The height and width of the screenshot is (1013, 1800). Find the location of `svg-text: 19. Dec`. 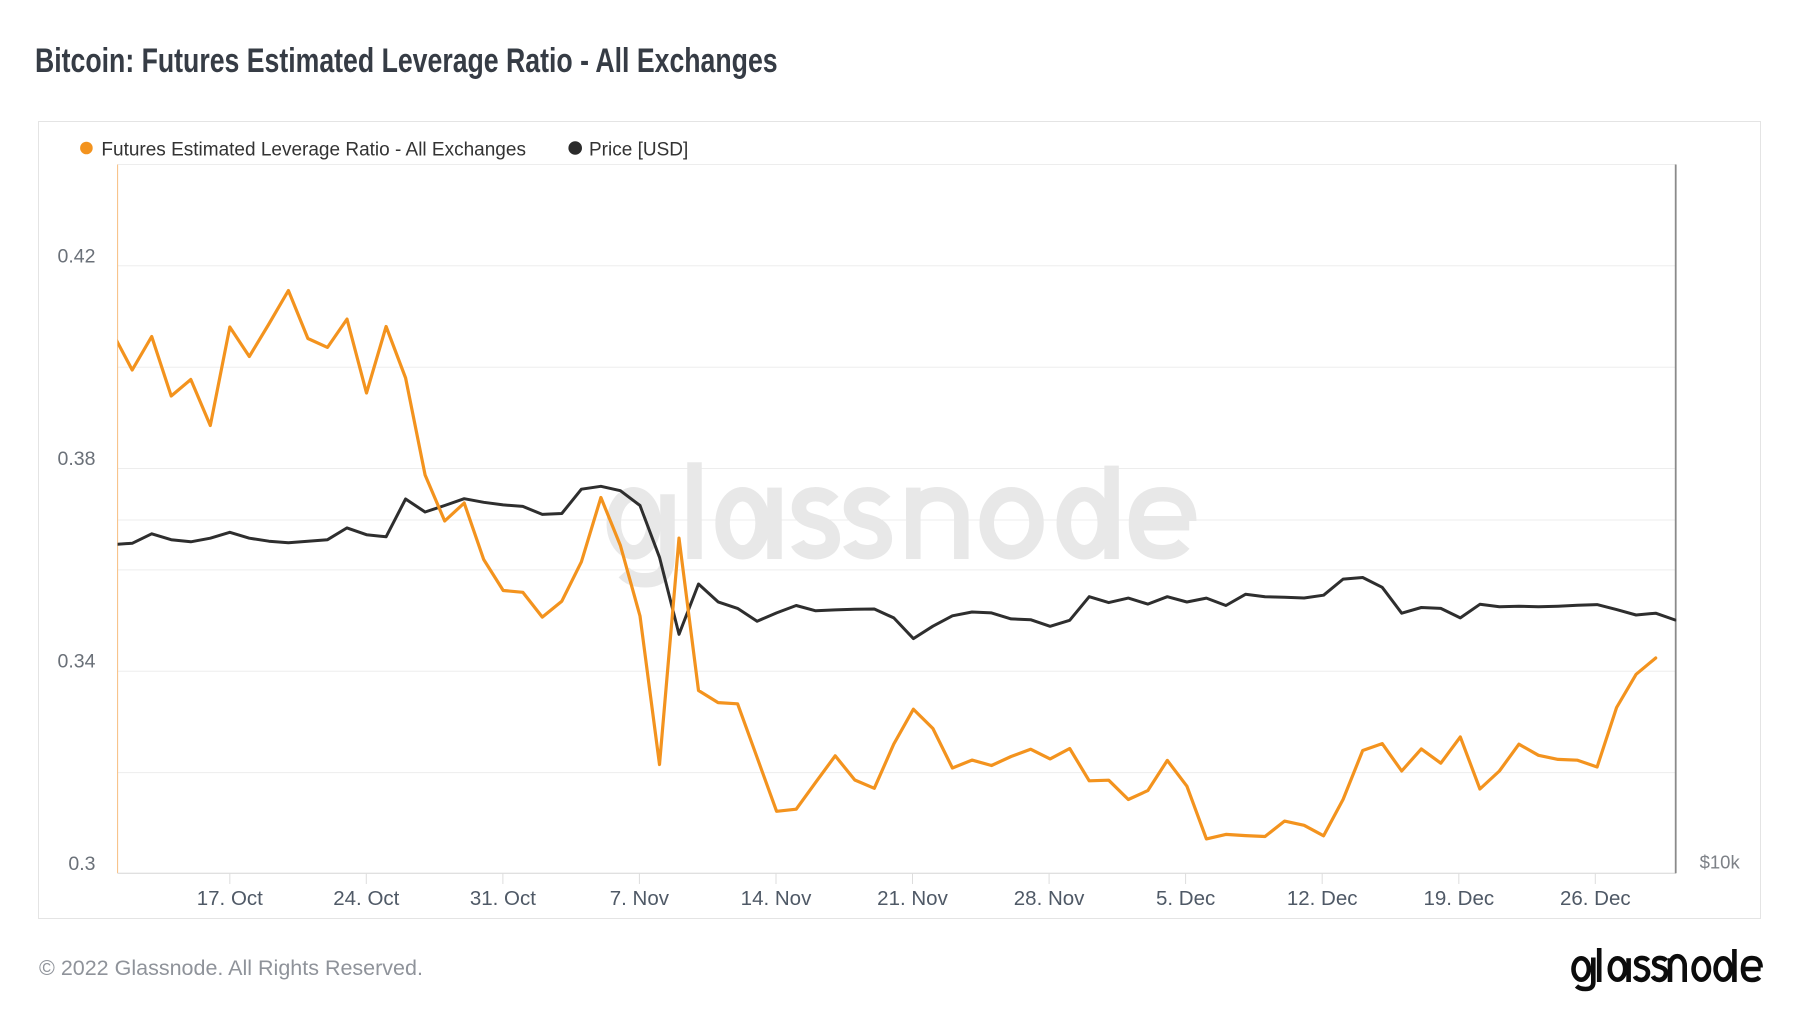

svg-text: 19. Dec is located at coordinates (1458, 898).